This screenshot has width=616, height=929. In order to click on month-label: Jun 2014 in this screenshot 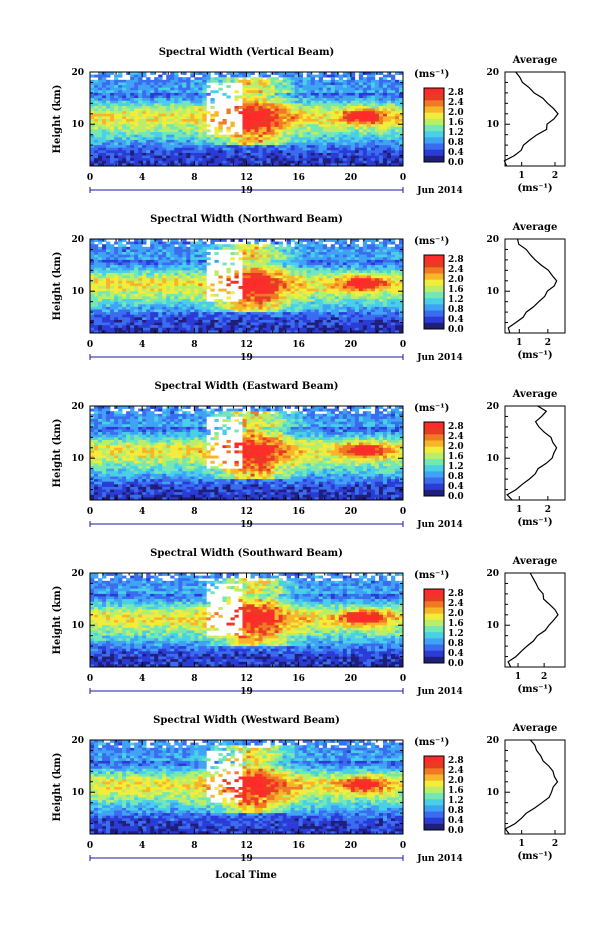, I will do `click(439, 191)`.